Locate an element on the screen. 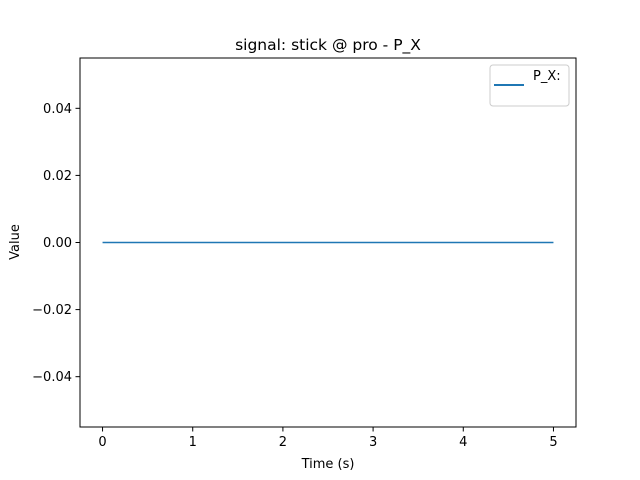 The width and height of the screenshot is (640, 480). y-tick-label: 0.04 is located at coordinates (57, 109).